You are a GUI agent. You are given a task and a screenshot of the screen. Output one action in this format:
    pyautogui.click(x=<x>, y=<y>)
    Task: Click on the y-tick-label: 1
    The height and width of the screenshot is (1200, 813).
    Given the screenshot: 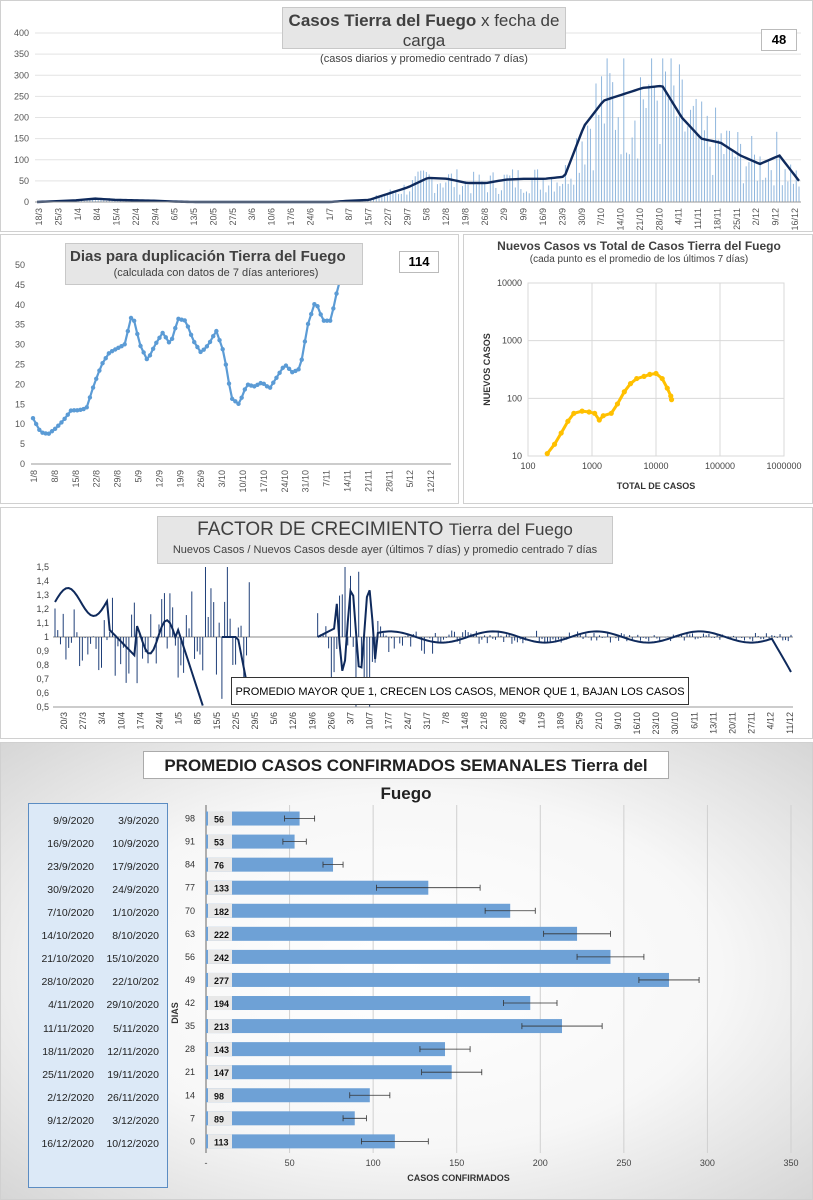 What is the action you would take?
    pyautogui.click(x=46, y=637)
    